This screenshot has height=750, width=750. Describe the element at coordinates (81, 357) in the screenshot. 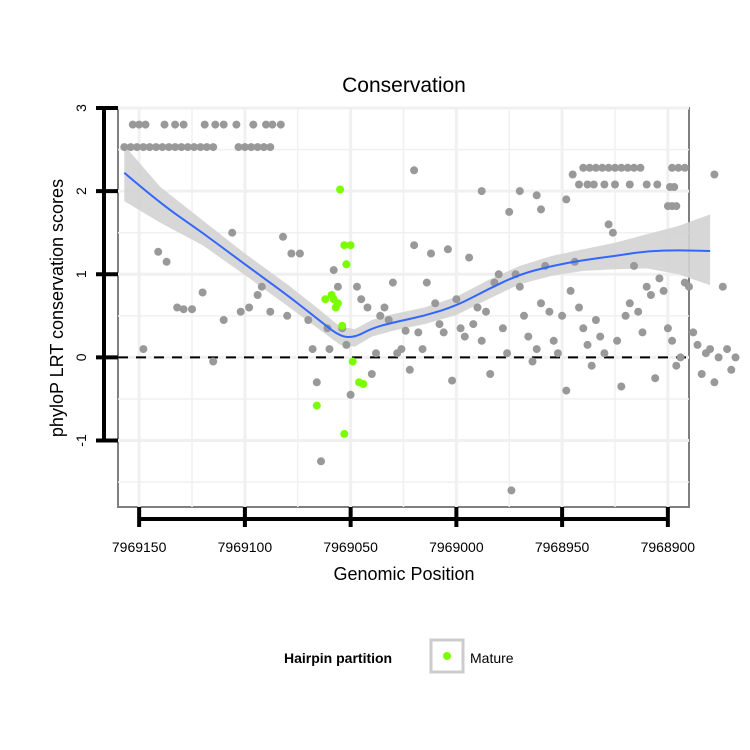

I see `y-tick-label: 0` at that location.